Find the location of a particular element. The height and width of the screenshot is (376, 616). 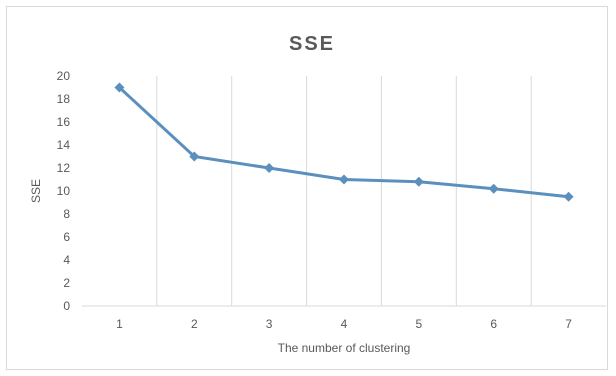

y-tick-label: 10 is located at coordinates (64, 191).